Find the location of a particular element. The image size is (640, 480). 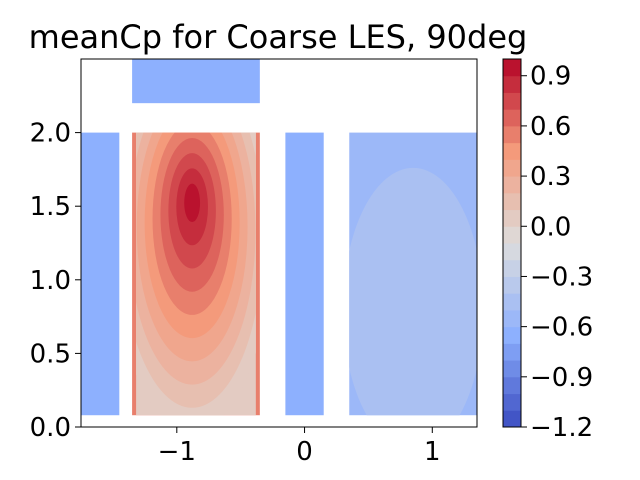

colorbar-tick-label: −0.9 is located at coordinates (561, 378).